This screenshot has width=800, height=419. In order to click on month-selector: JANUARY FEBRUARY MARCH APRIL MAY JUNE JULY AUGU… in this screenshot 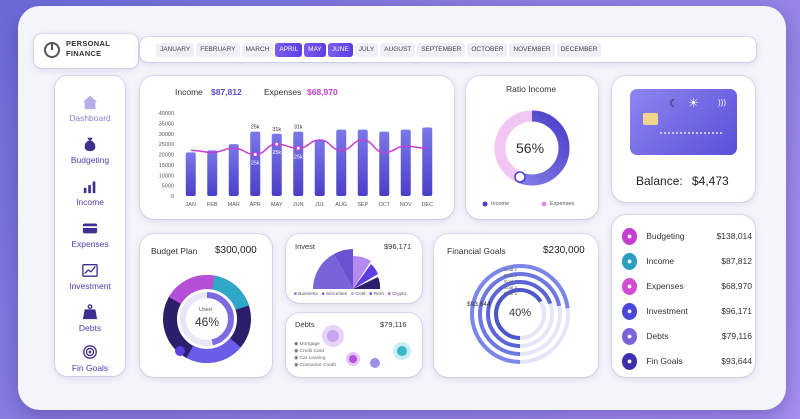, I will do `click(448, 49)`.